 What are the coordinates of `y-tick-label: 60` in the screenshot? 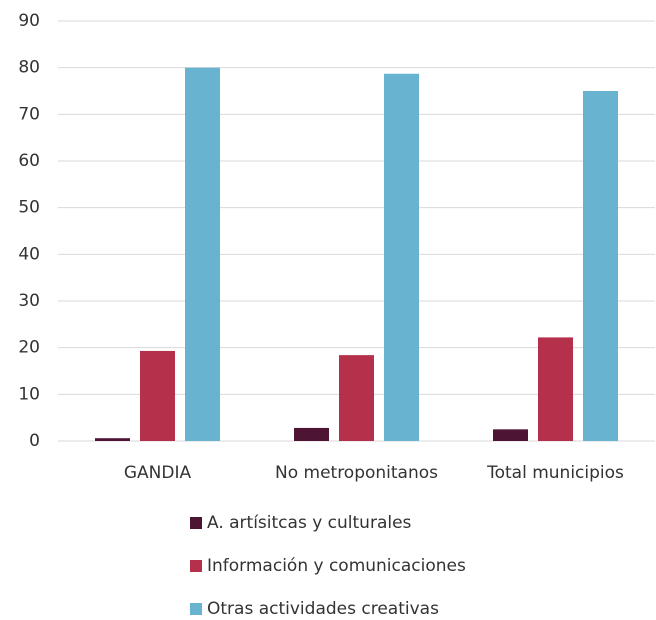 It's located at (29, 161).